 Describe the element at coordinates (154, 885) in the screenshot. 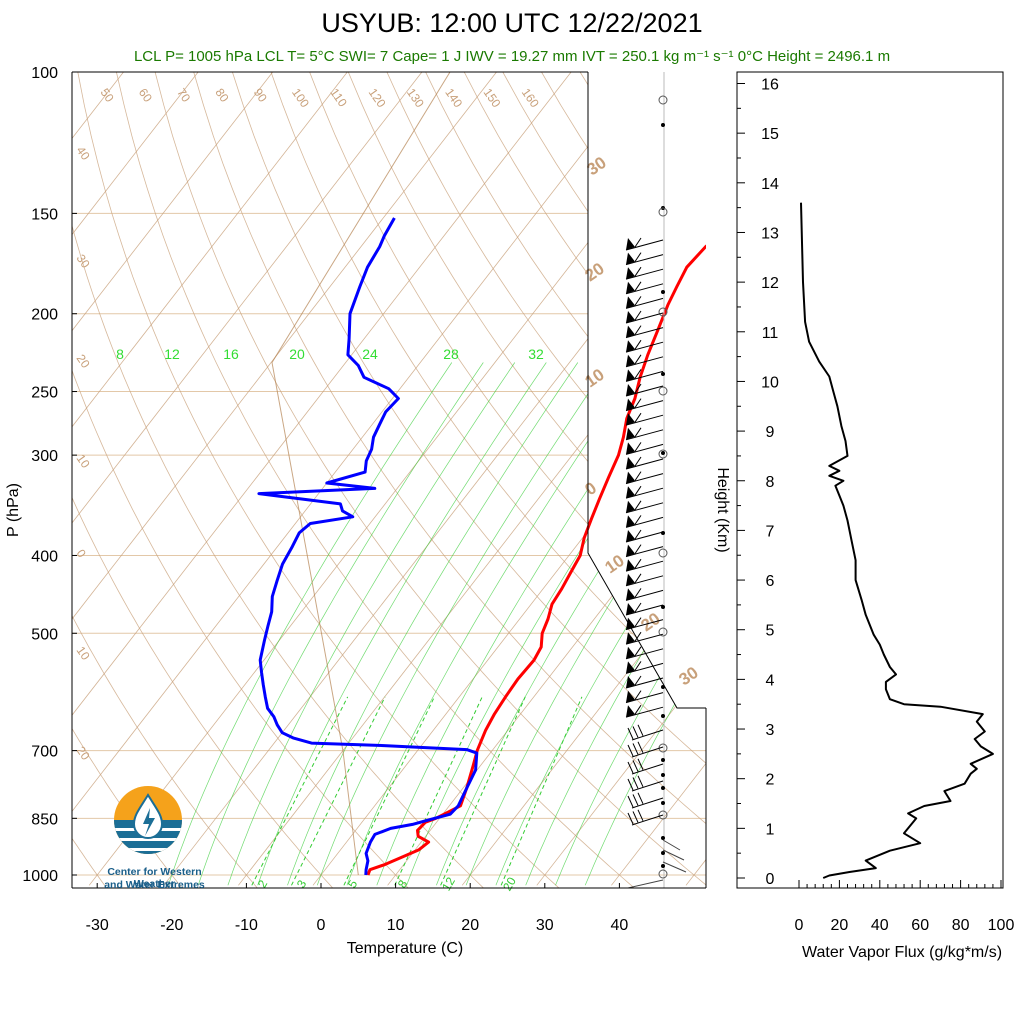

I see `logo-text-line2: and Water Extremes` at that location.